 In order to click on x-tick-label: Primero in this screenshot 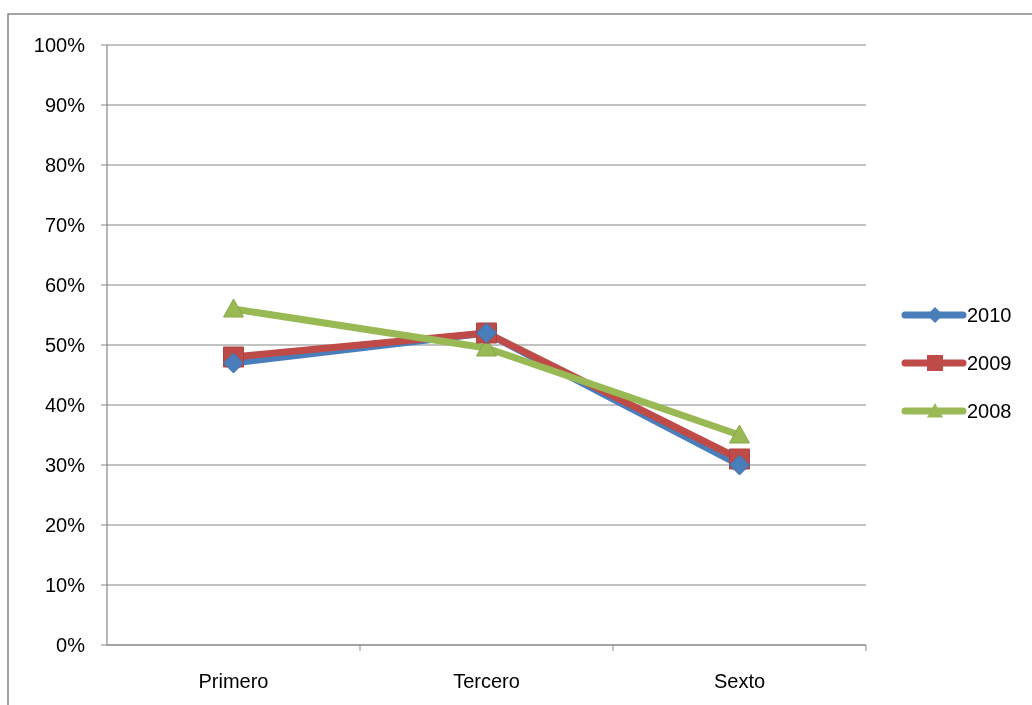, I will do `click(233, 681)`.